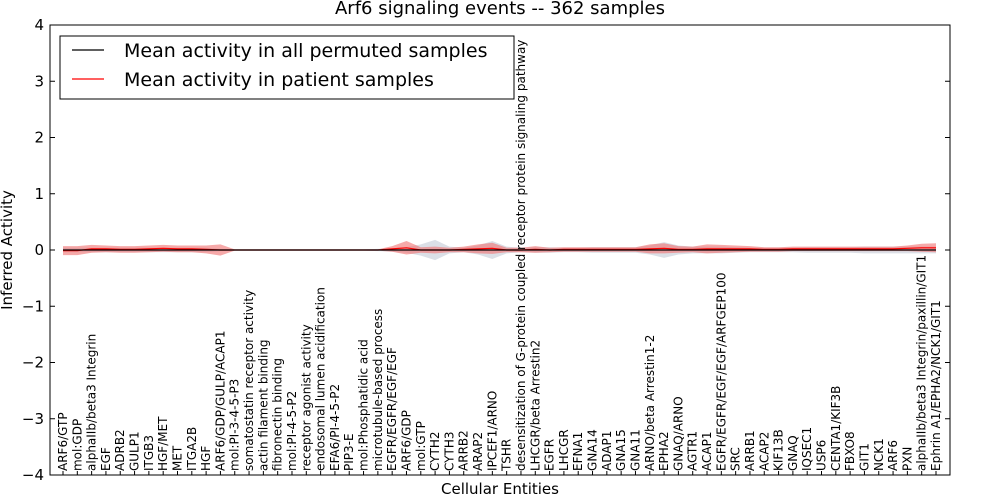  Describe the element at coordinates (39, 138) in the screenshot. I see `y-tick-label: 2` at that location.